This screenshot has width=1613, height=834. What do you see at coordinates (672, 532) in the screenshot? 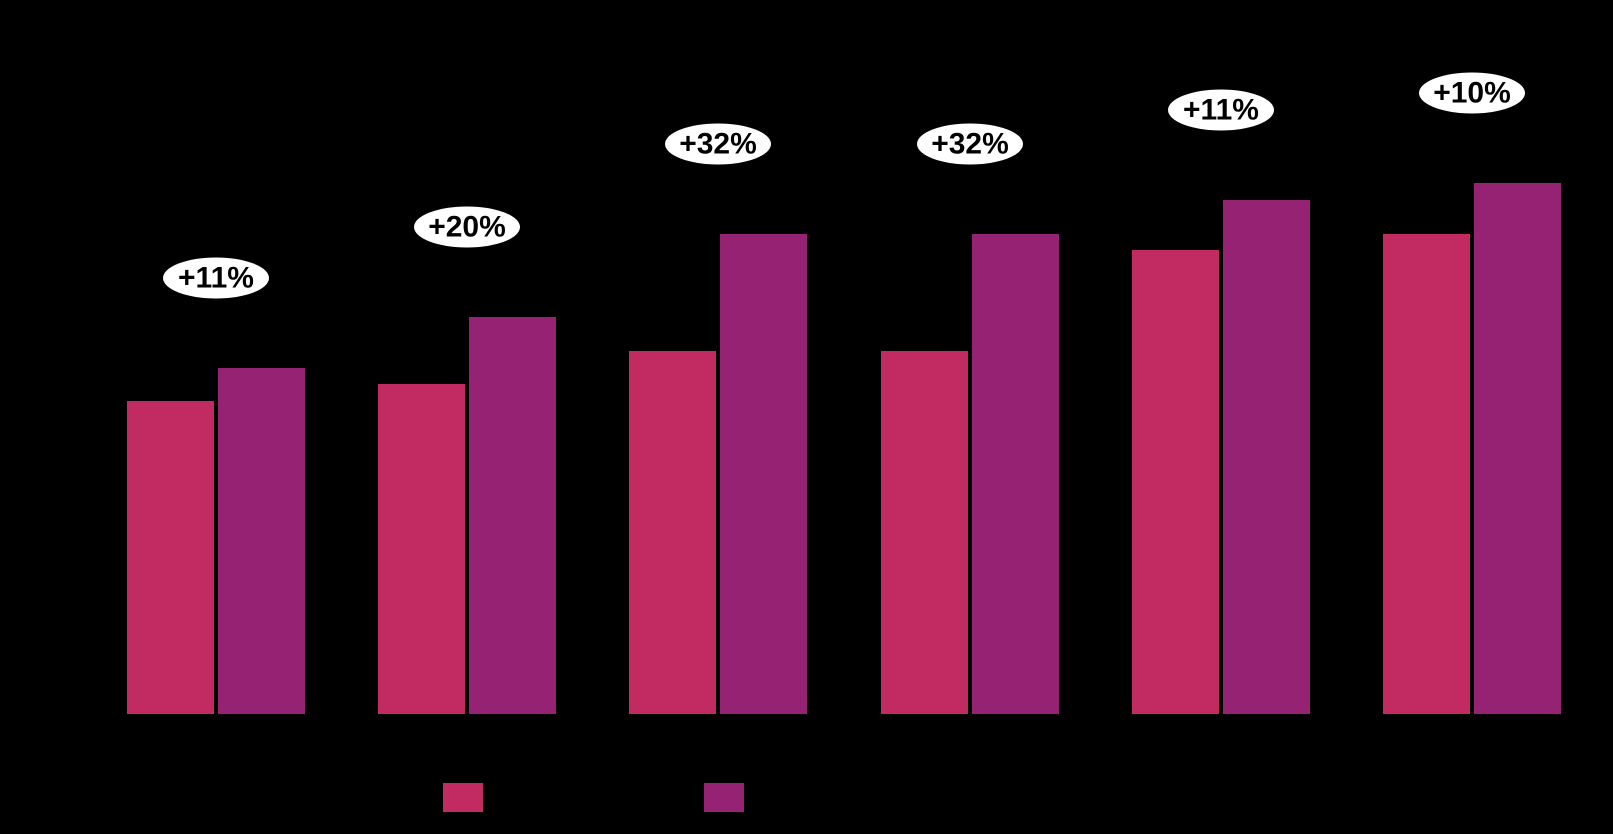
I see `bar-series-1-group3` at bounding box center [672, 532].